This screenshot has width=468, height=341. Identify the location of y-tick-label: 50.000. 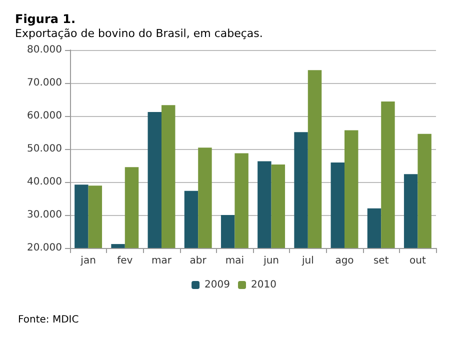
(44, 149).